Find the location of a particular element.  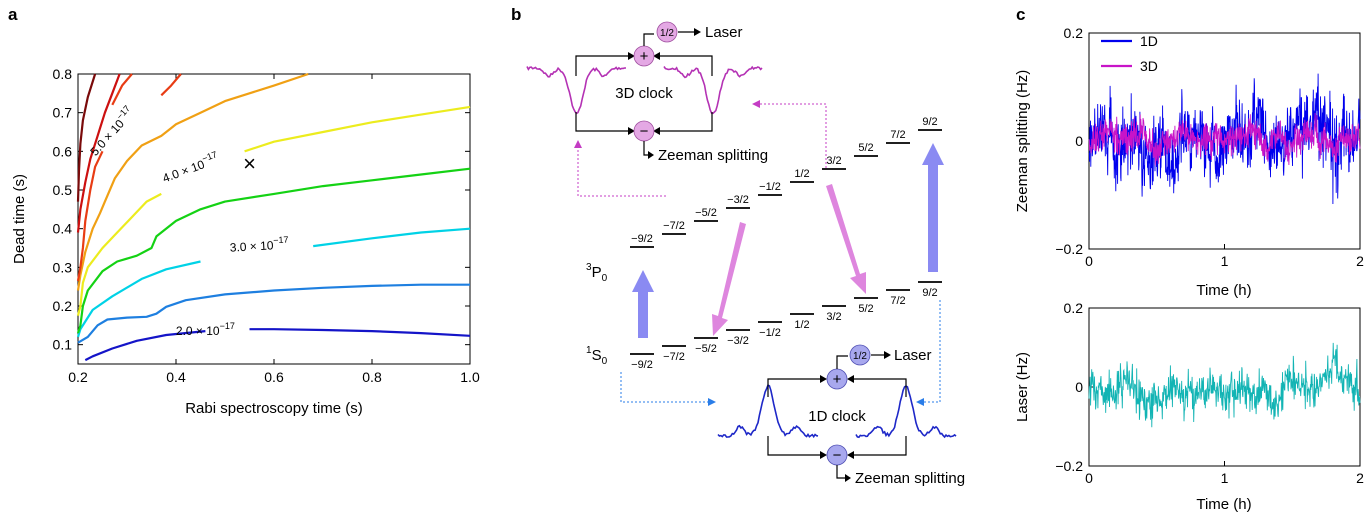

x-tick-label: 0.2 is located at coordinates (78, 377).